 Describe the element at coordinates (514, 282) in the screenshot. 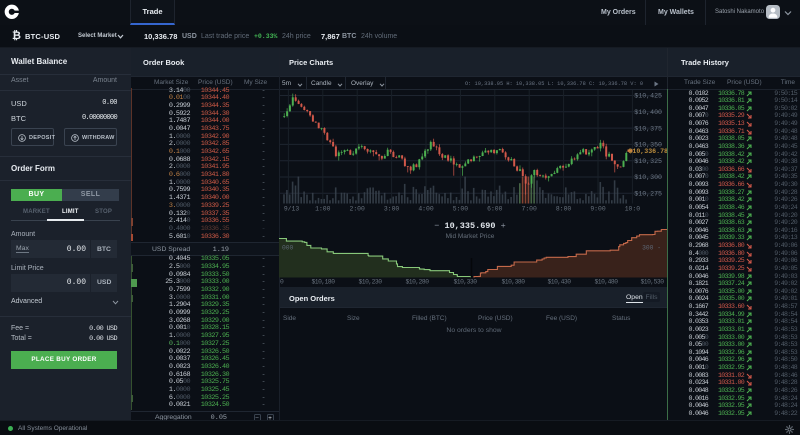

I see `svg-text: $10,380` at that location.